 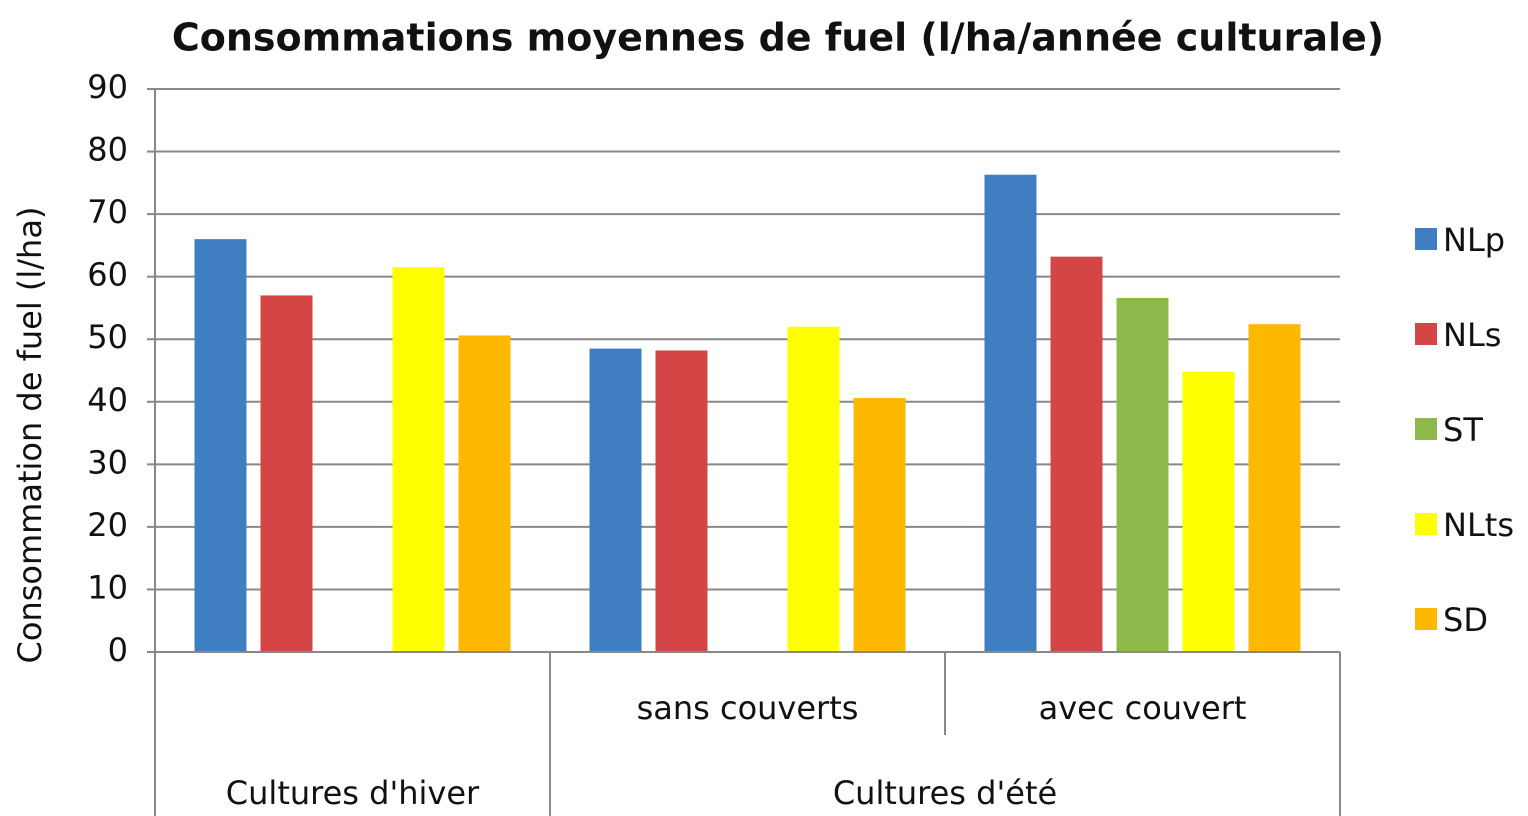 What do you see at coordinates (1143, 708) in the screenshot?
I see `x-tick-label: avec couvert` at bounding box center [1143, 708].